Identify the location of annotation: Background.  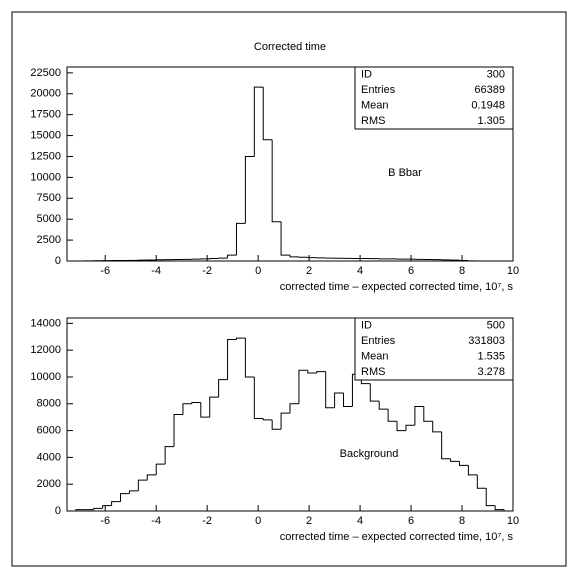
(369, 454).